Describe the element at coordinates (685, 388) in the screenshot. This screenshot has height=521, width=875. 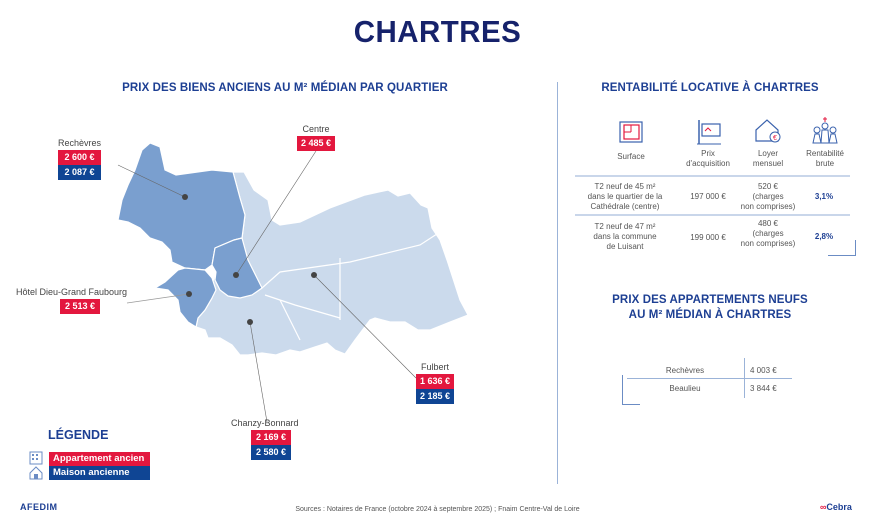
I see `neufs-row2-quartier: Beaulieu` at that location.